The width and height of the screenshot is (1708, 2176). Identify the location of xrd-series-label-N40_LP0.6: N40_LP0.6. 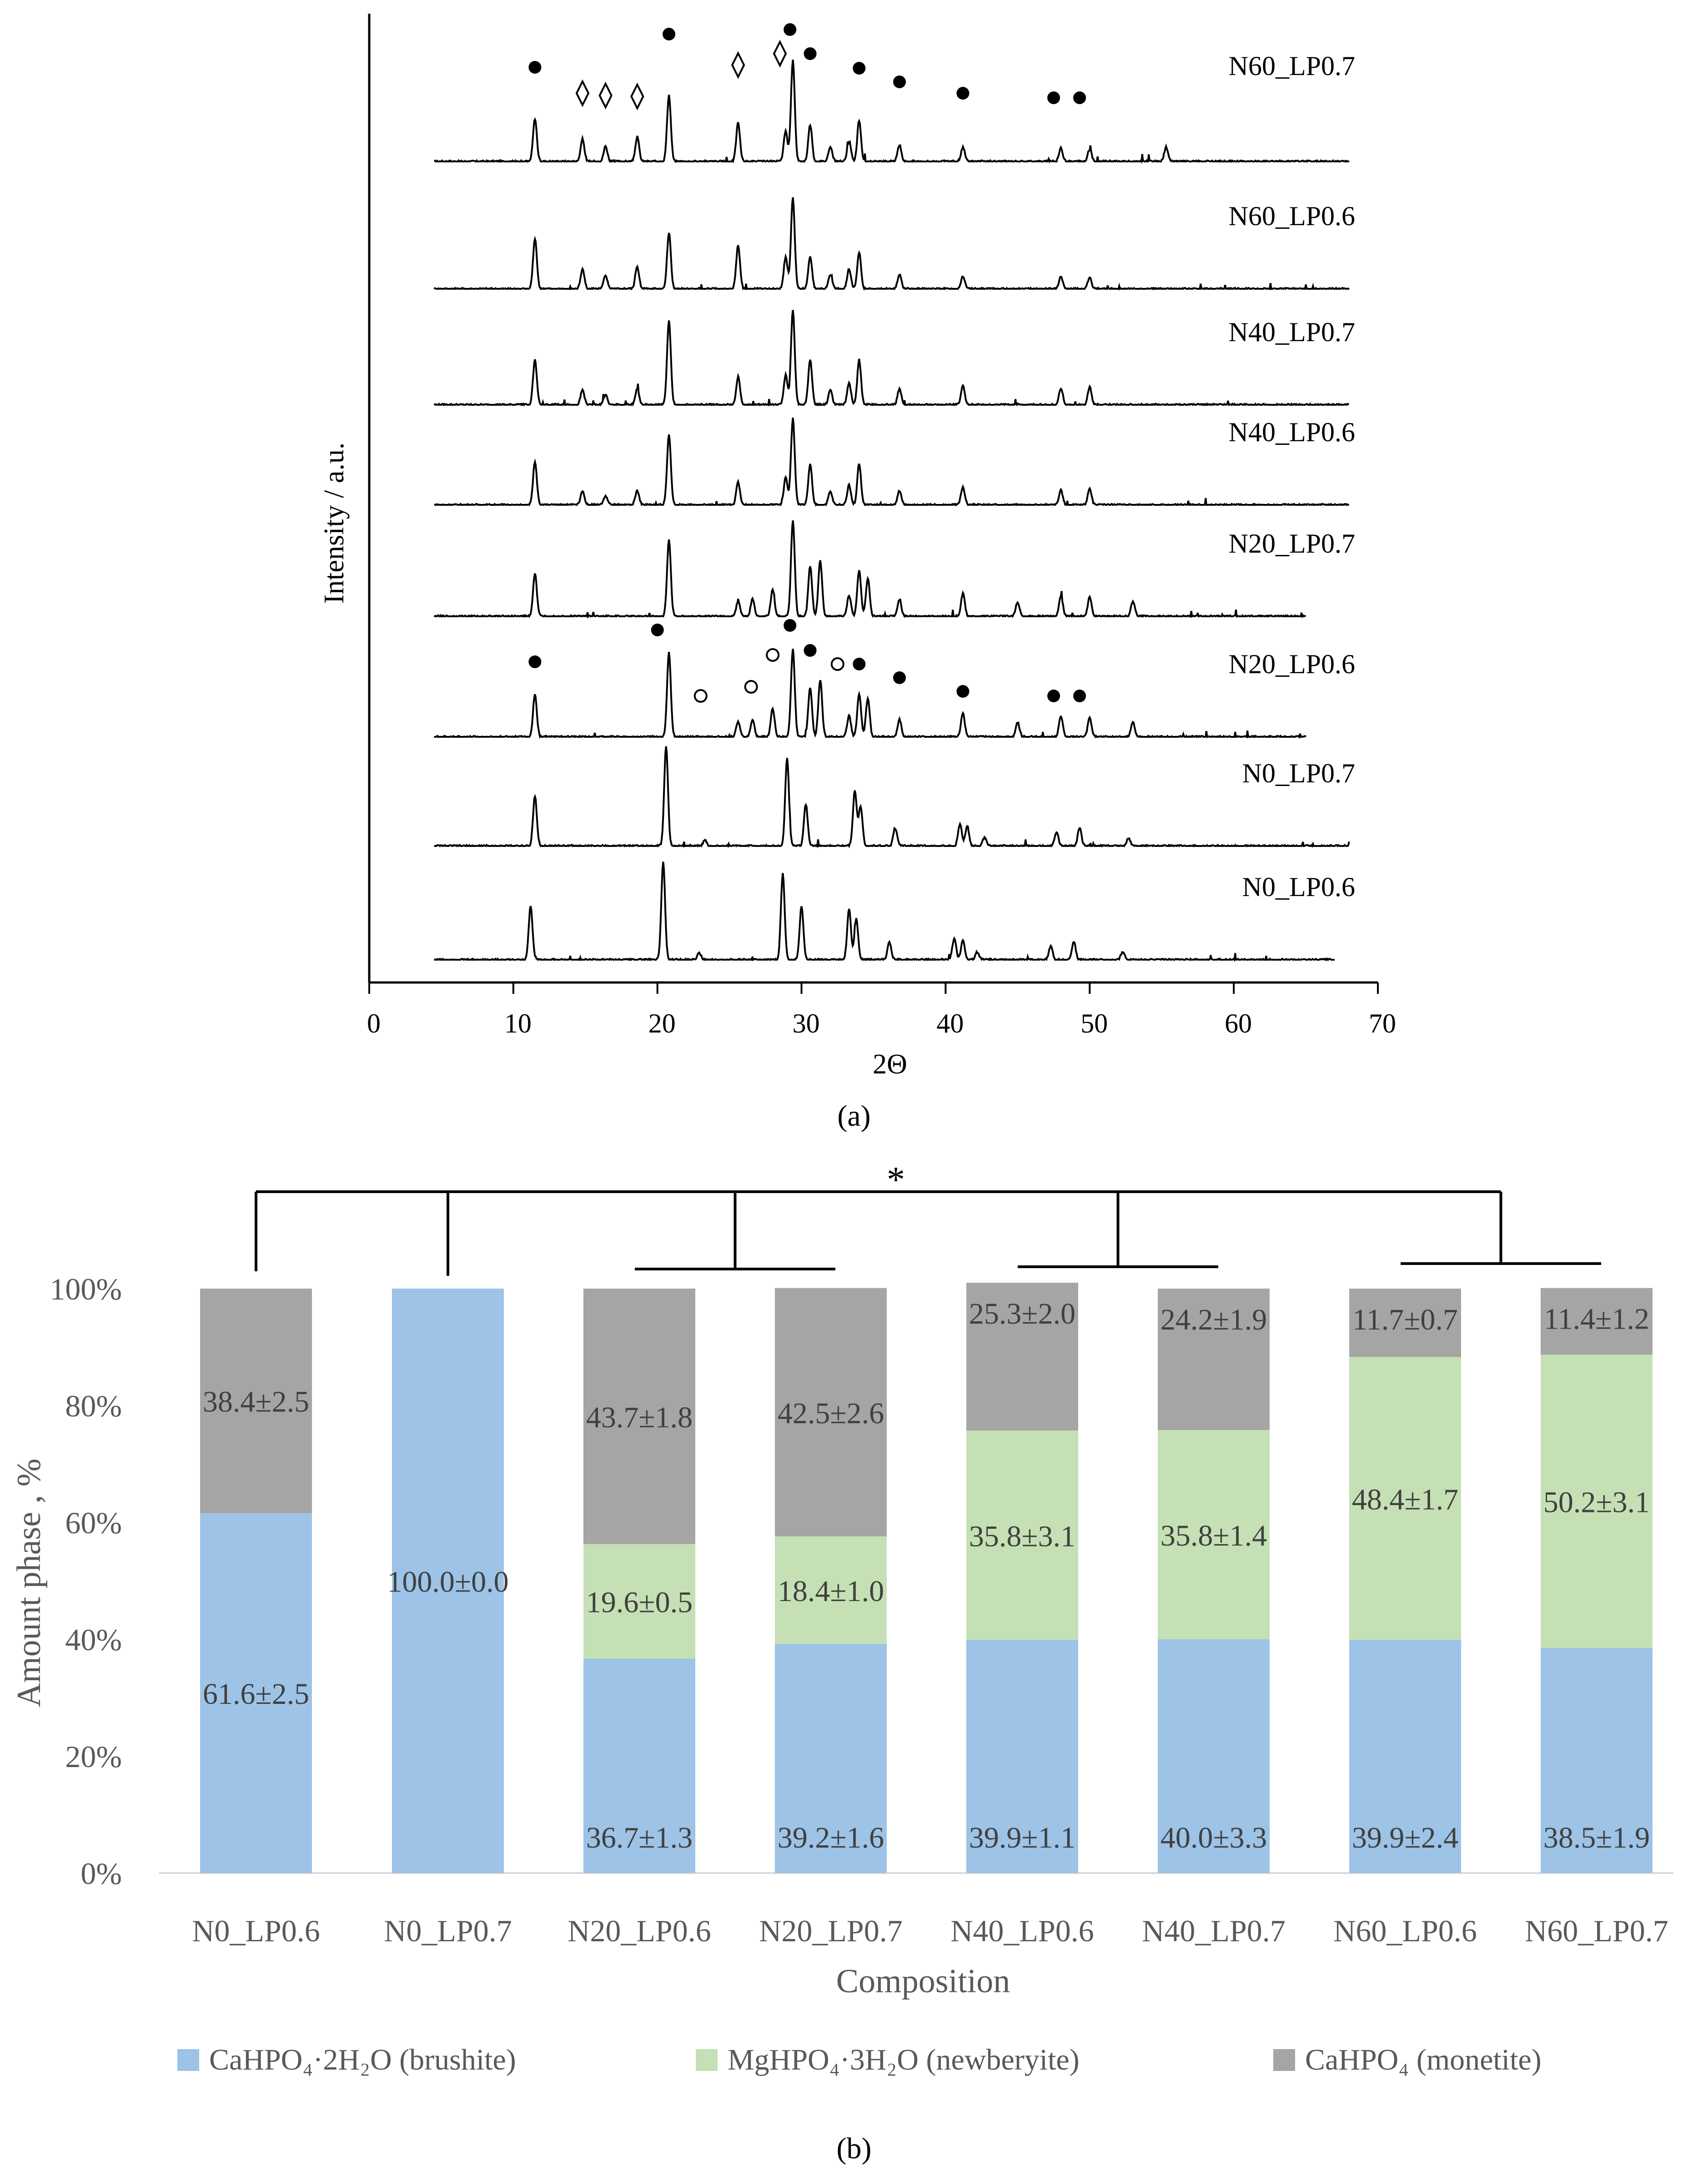
(1292, 432).